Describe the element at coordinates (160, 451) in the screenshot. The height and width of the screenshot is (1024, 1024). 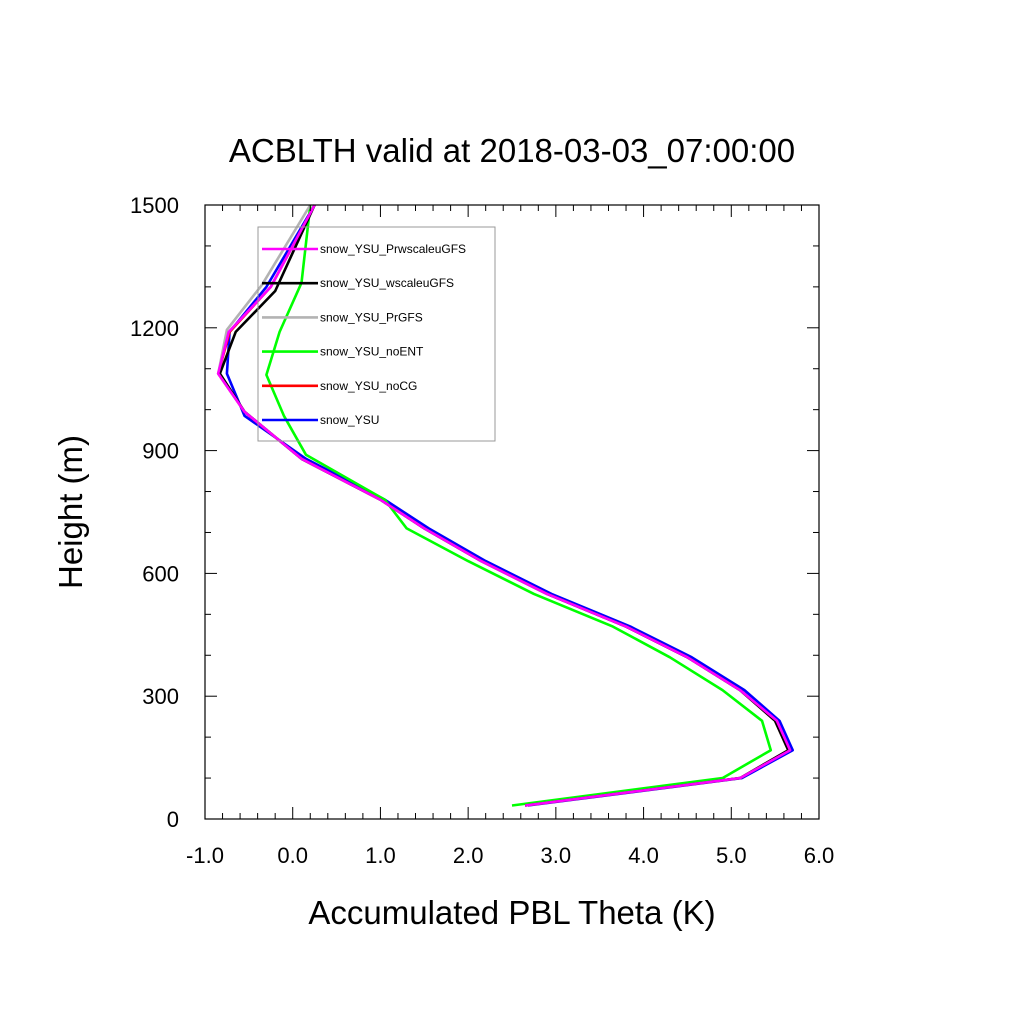
I see `y-tick-label: 900` at that location.